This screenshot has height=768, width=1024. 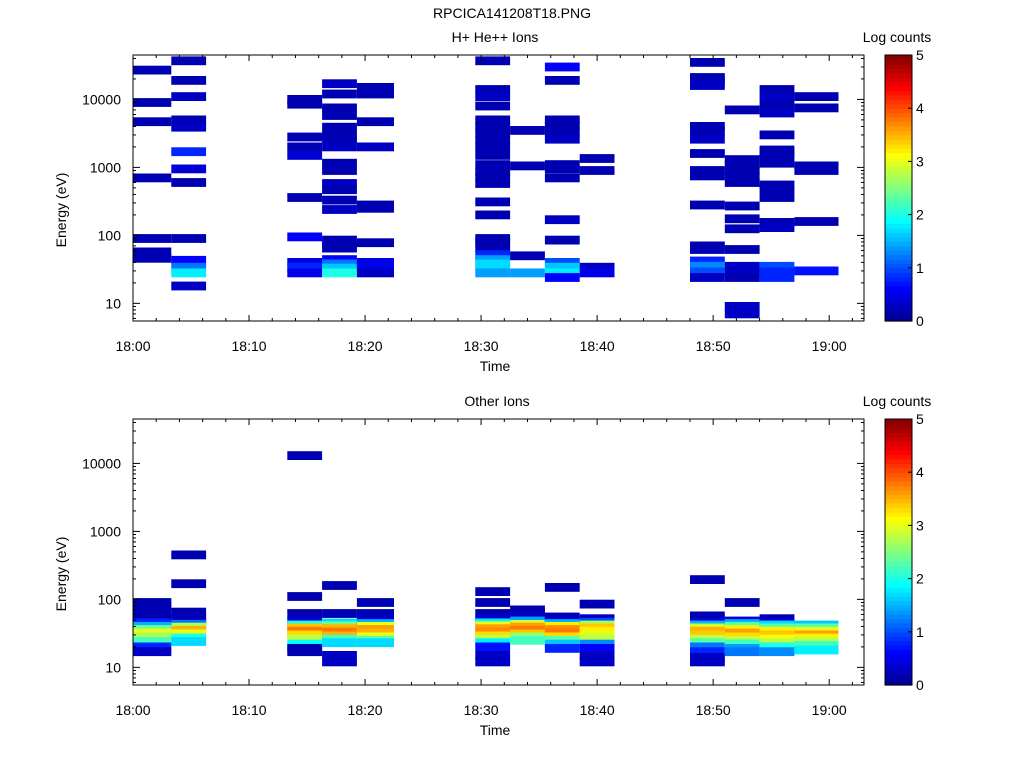 What do you see at coordinates (61, 574) in the screenshot?
I see `y-axis-label: Energy (eV)` at bounding box center [61, 574].